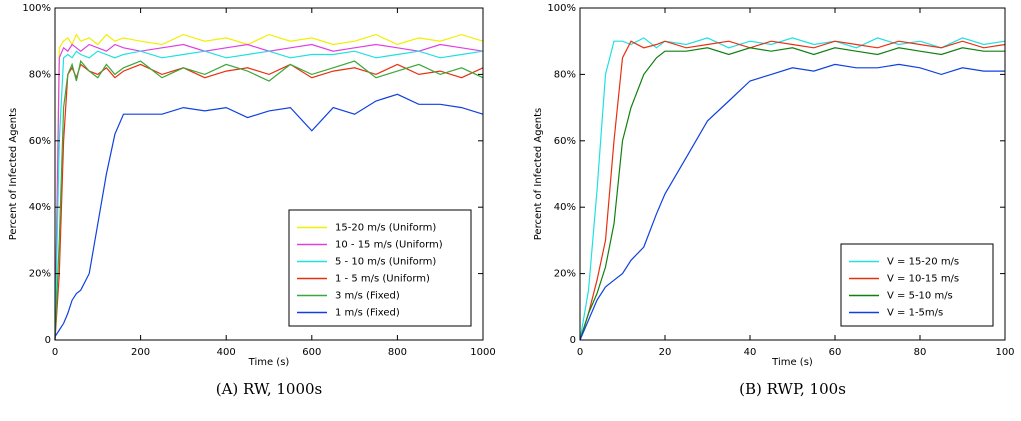 The width and height of the screenshot is (1021, 421). What do you see at coordinates (226, 352) in the screenshot?
I see `x-tick-label: 400` at bounding box center [226, 352].